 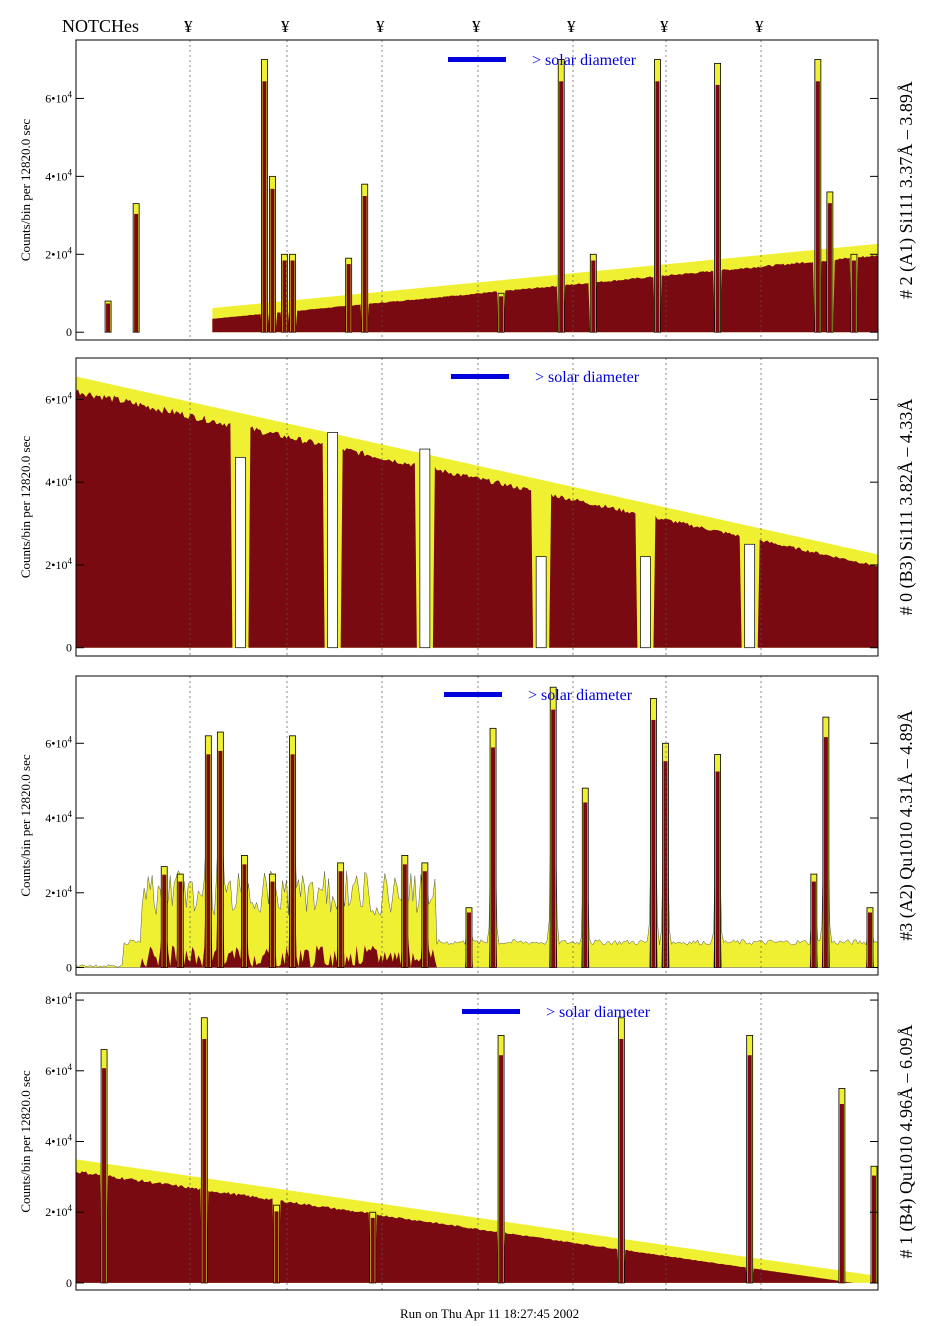 What do you see at coordinates (759, 26) in the screenshot?
I see `notch-symbol-7: ¥` at bounding box center [759, 26].